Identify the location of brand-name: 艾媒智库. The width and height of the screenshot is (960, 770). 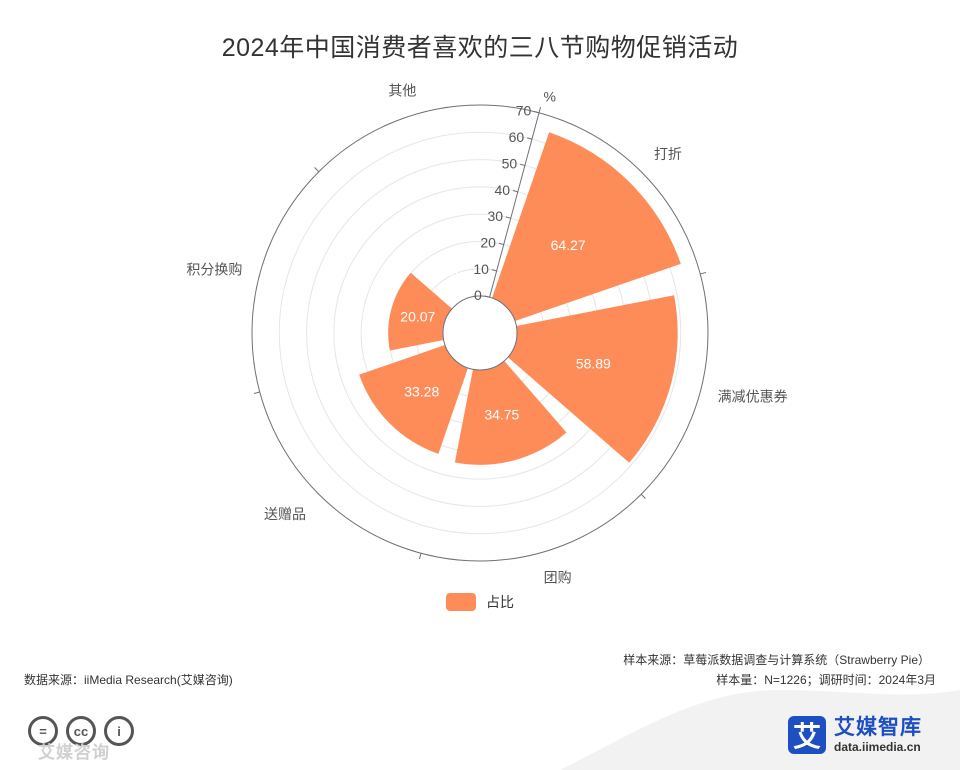
(878, 727).